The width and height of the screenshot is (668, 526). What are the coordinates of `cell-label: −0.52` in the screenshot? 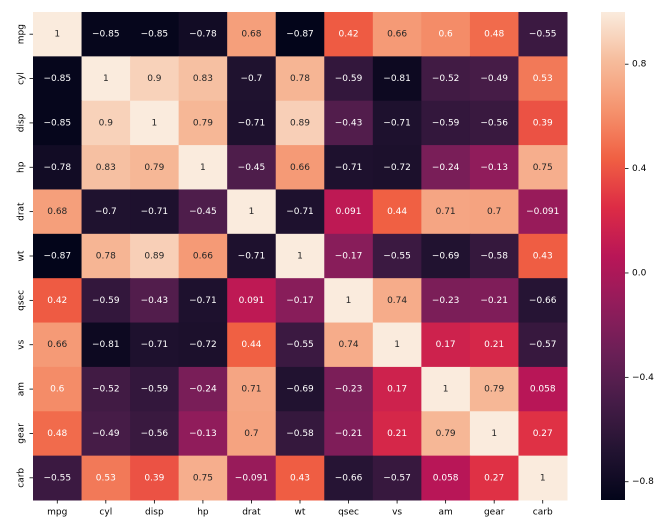 It's located at (106, 390).